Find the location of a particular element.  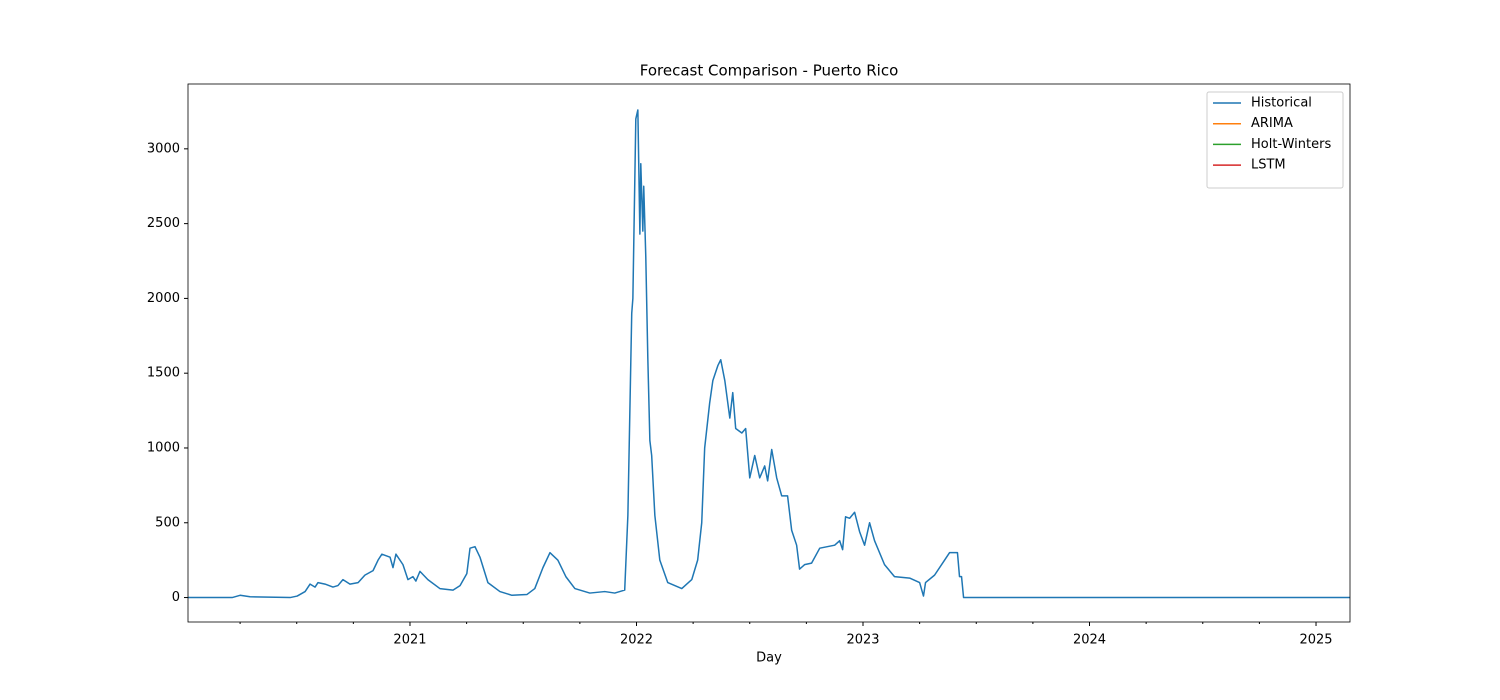

y-tick-label: 0 is located at coordinates (176, 597).